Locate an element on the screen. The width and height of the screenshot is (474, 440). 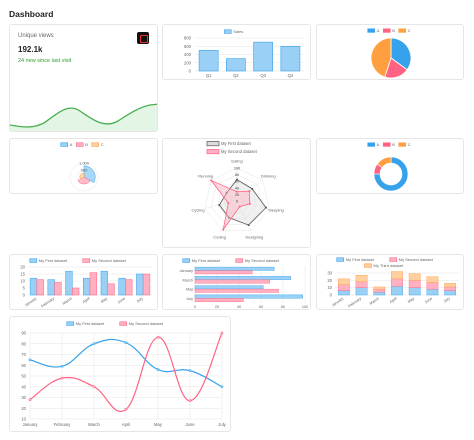
legend-label: Sales is located at coordinates (238, 31).